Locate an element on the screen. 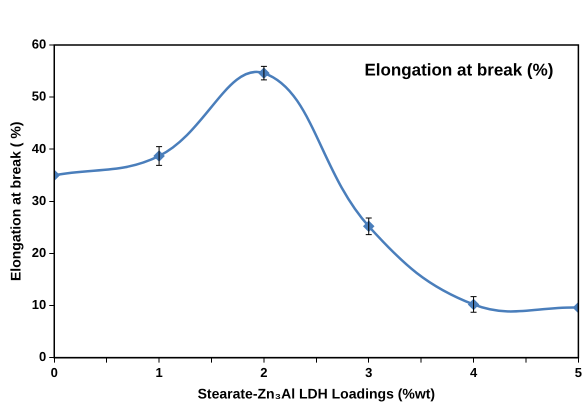 This screenshot has height=407, width=585. x-tick-label: 3 is located at coordinates (368, 372).